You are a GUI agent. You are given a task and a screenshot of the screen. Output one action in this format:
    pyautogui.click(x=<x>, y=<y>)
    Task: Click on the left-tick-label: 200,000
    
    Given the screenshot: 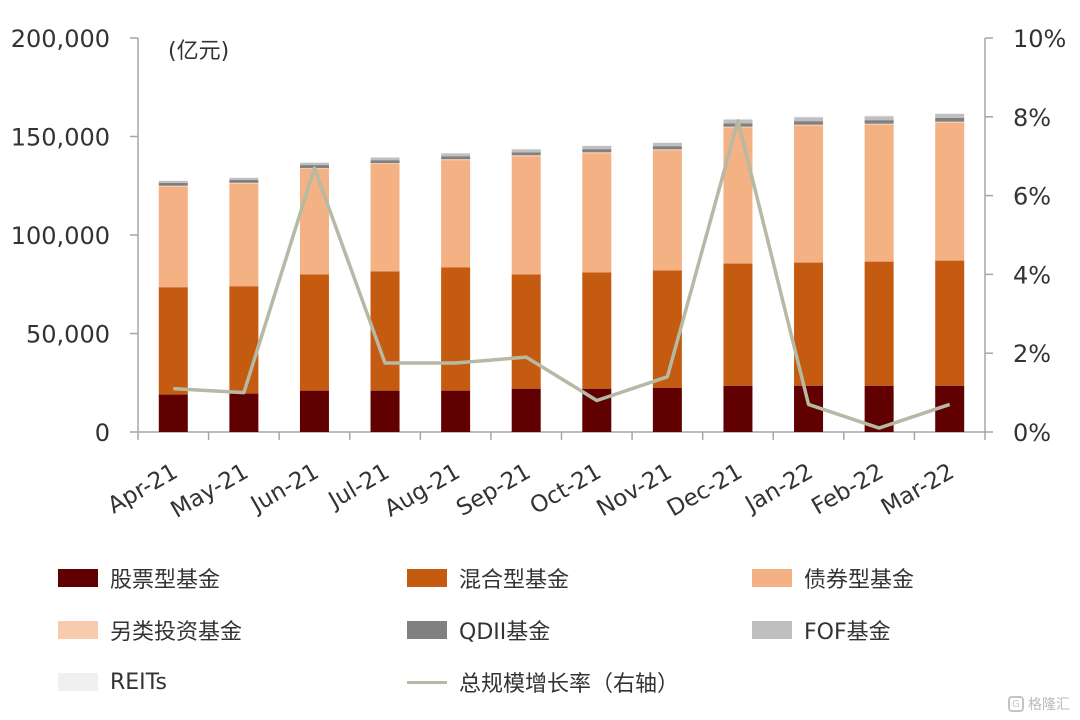 What is the action you would take?
    pyautogui.click(x=60, y=39)
    